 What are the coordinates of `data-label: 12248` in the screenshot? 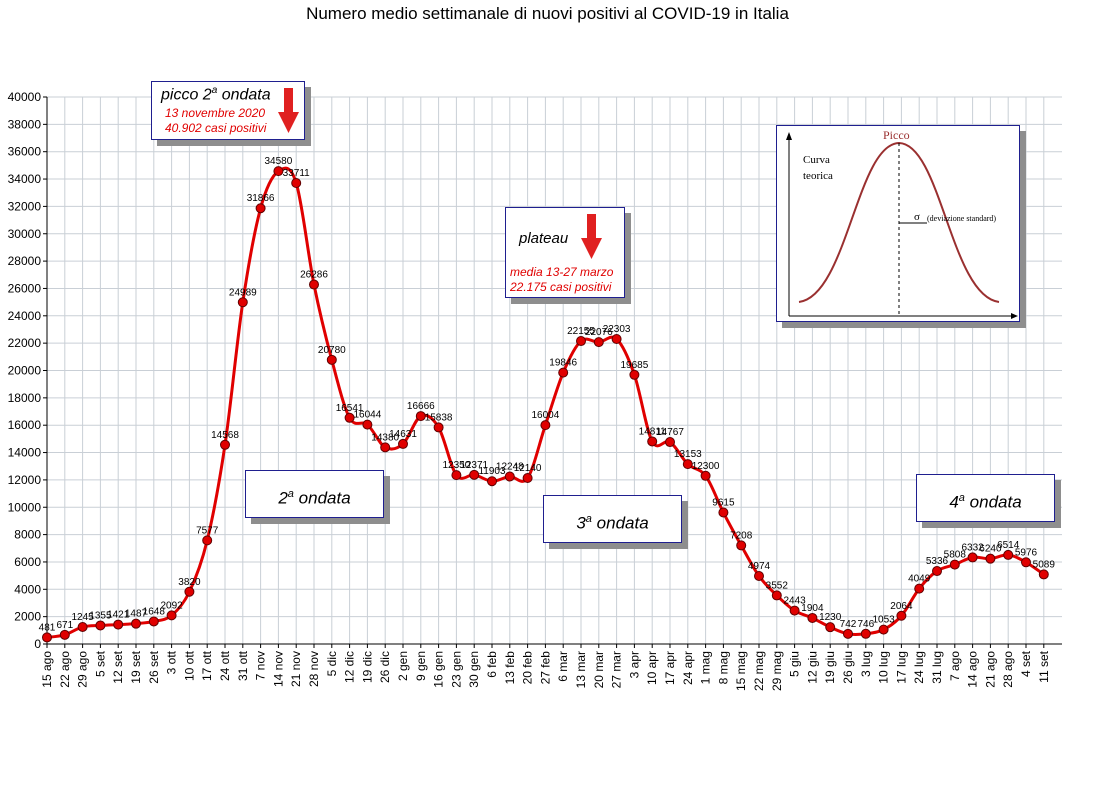 It's located at (510, 467).